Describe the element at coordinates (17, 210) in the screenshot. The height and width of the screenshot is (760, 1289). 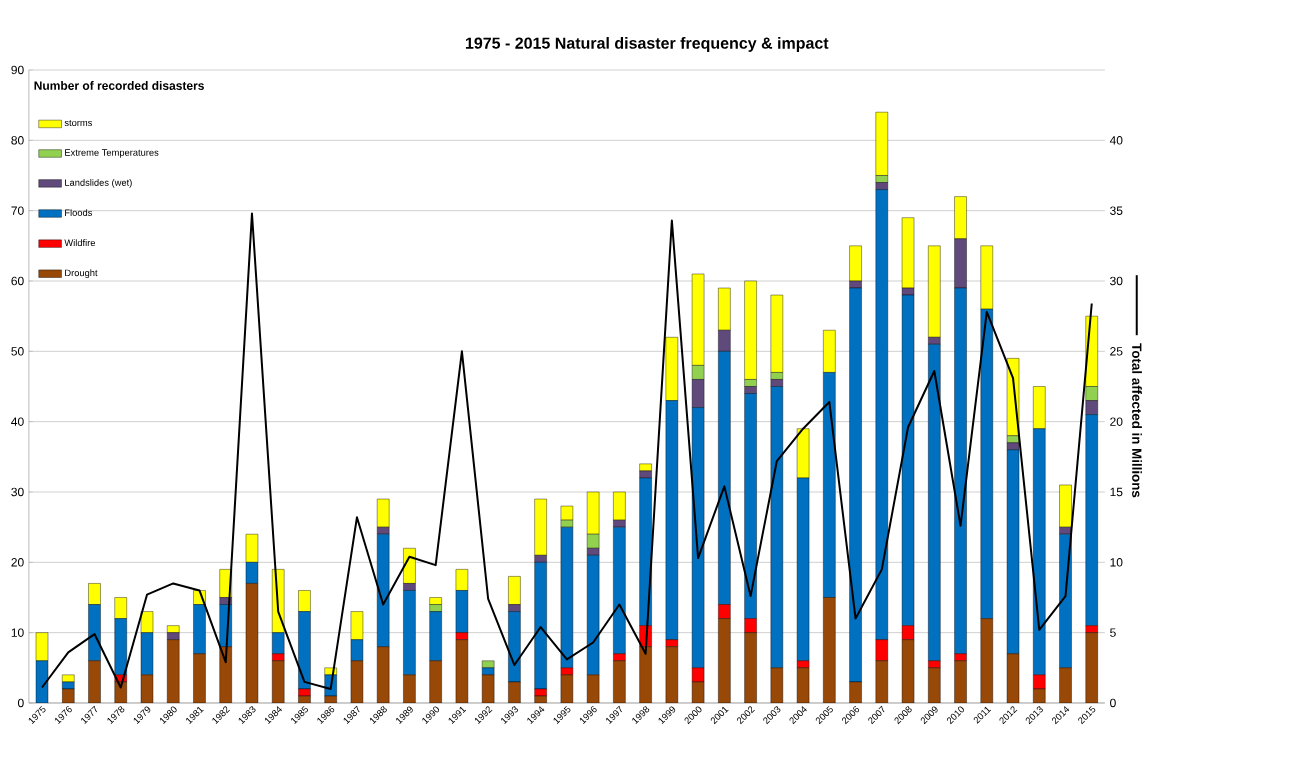
I see `y-tick-label: 70` at that location.